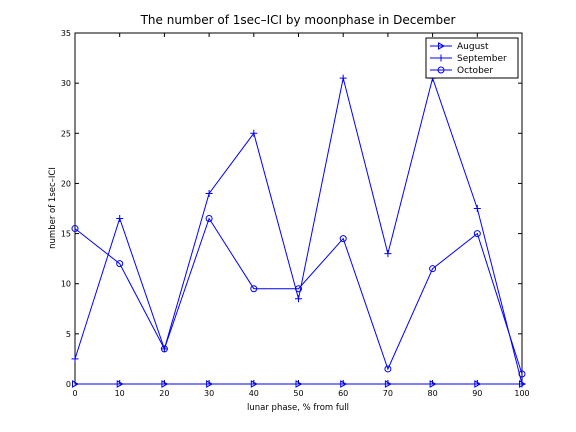  I want to click on x-tick-label: 40, so click(254, 393).